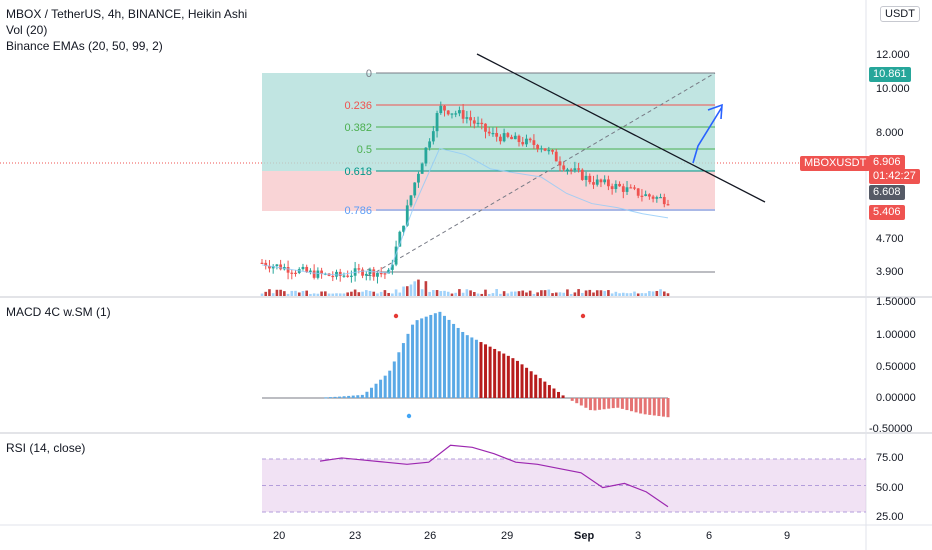 The height and width of the screenshot is (550, 932). I want to click on rsi-tick: 50.00, so click(890, 488).